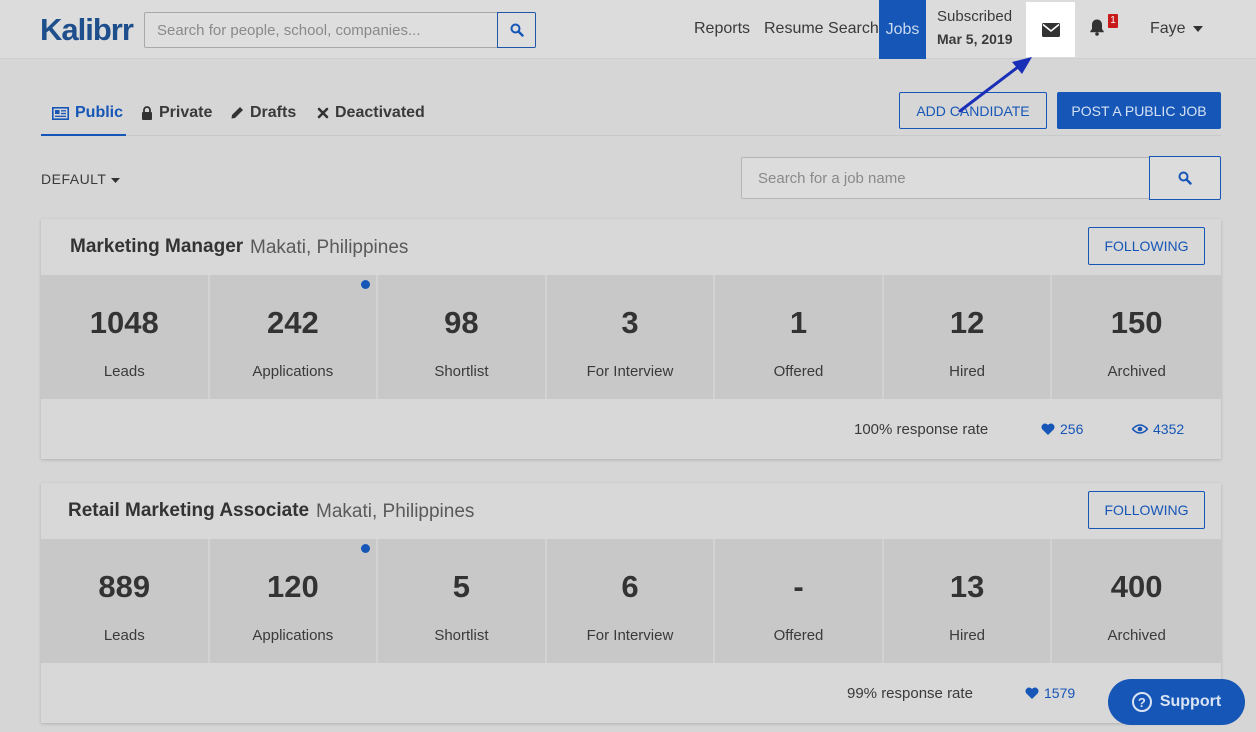 This screenshot has width=1256, height=732. Describe the element at coordinates (462, 601) in the screenshot. I see `stat-shortlist: 5 Shortlist` at that location.